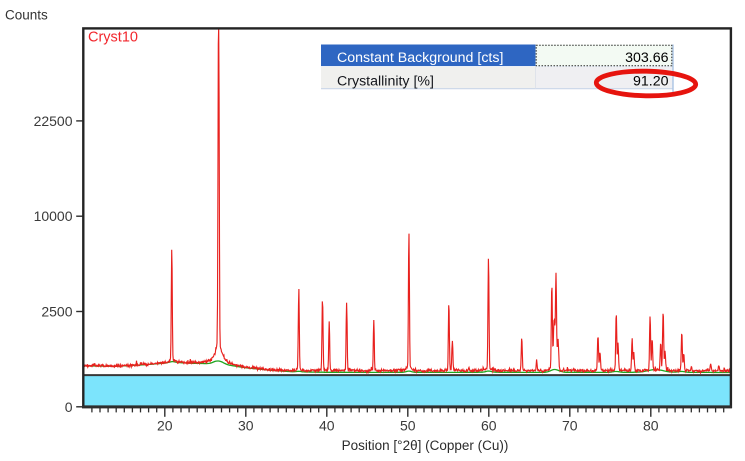  What do you see at coordinates (489, 426) in the screenshot?
I see `svg-text: 60` at bounding box center [489, 426].